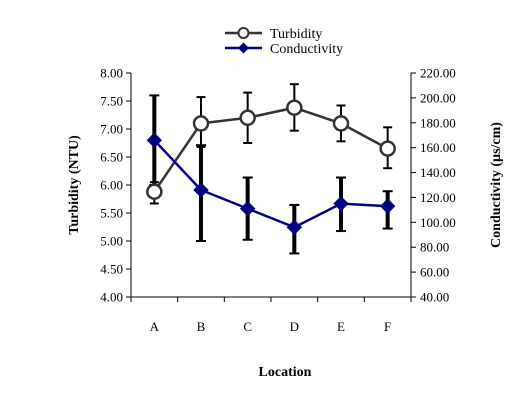  What do you see at coordinates (438, 222) in the screenshot?
I see `right-y-tick-label: 100.00` at bounding box center [438, 222].